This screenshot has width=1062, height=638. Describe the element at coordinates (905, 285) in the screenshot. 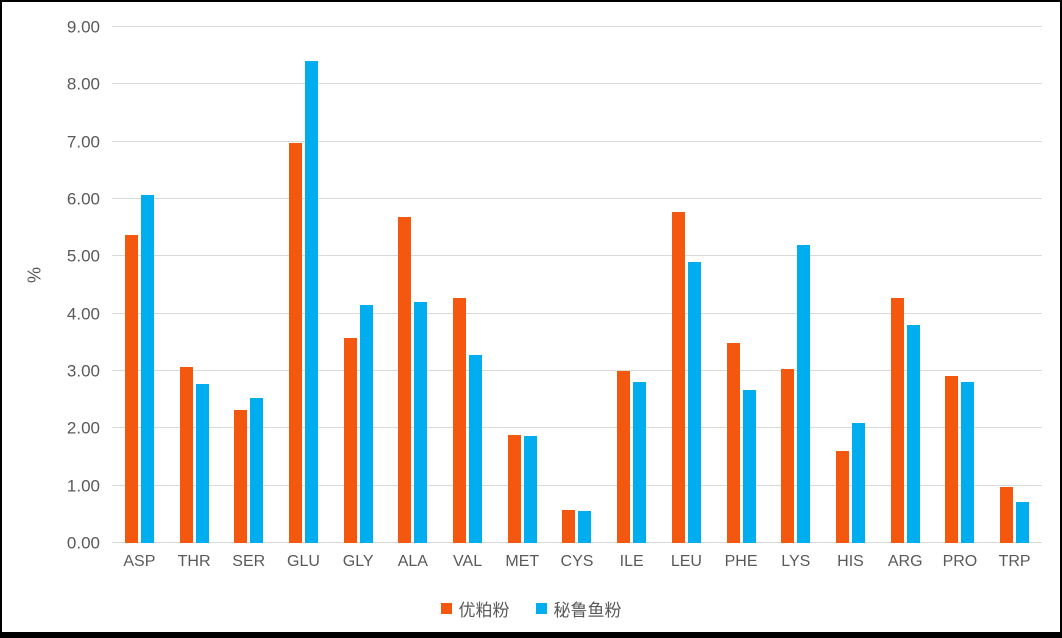

I see `bar-group-arg` at that location.